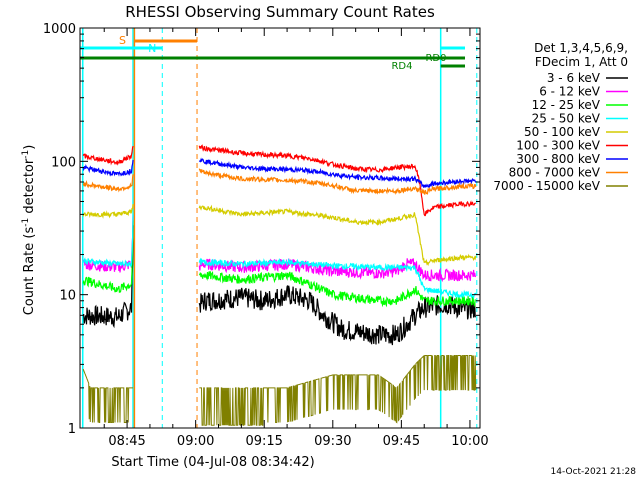 This screenshot has width=640, height=480. What do you see at coordinates (566, 119) in the screenshot?
I see `legend-label: 25 - 50 keV` at bounding box center [566, 119].